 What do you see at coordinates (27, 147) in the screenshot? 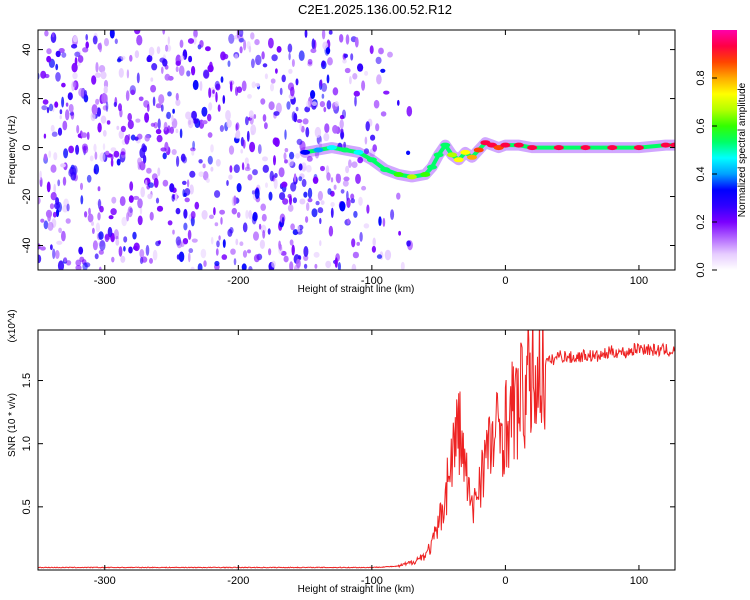
I see `y-tick-label: 0` at bounding box center [27, 147].